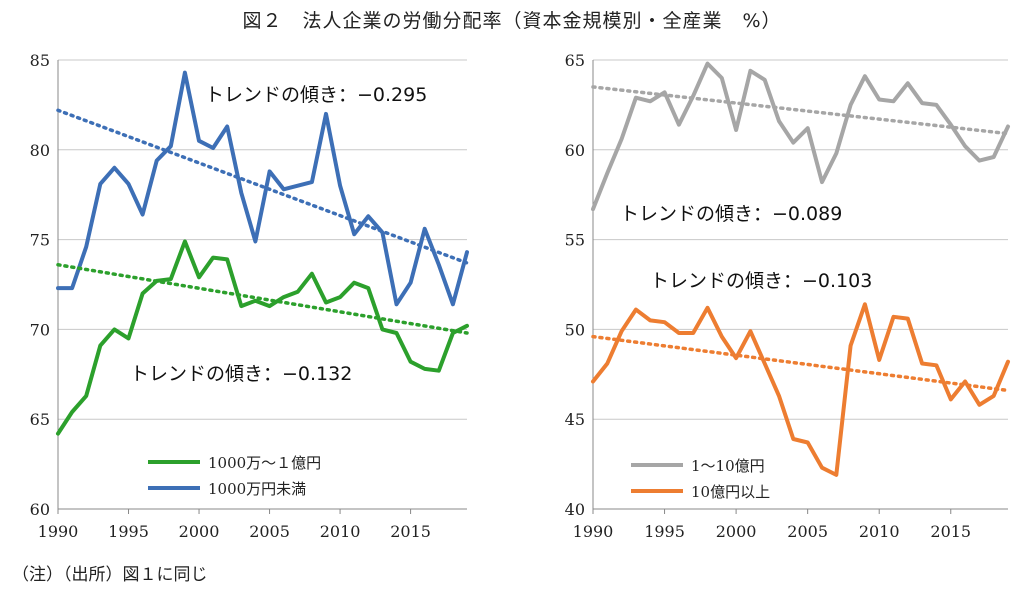  What do you see at coordinates (40, 60) in the screenshot?
I see `y-tick-label: 85` at bounding box center [40, 60].